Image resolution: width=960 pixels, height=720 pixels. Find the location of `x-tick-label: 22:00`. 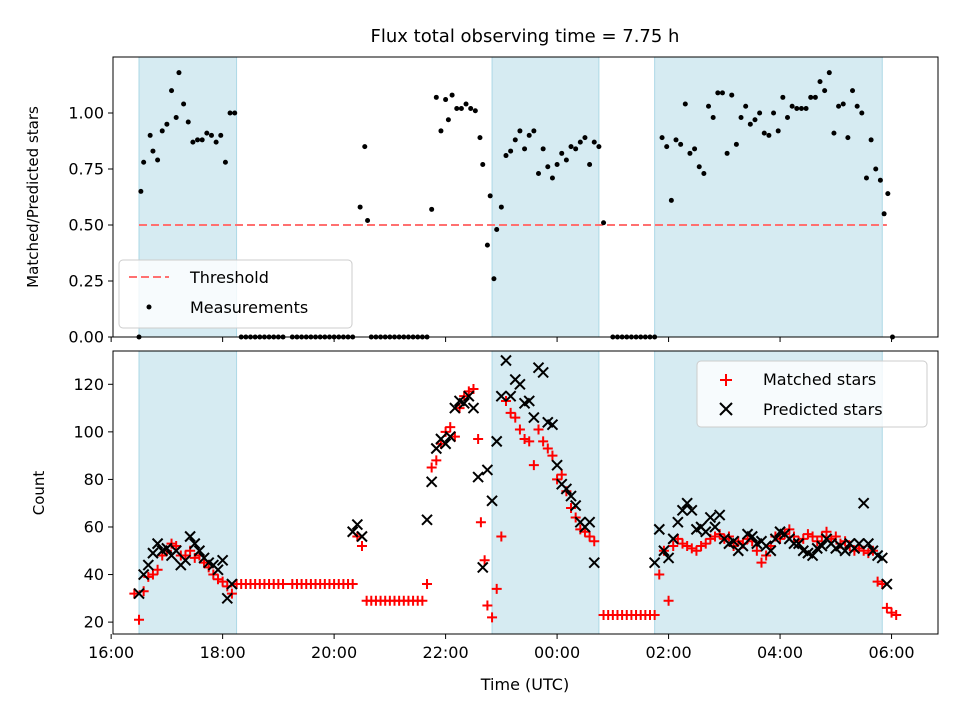

x-tick-label: 22:00 is located at coordinates (446, 652).